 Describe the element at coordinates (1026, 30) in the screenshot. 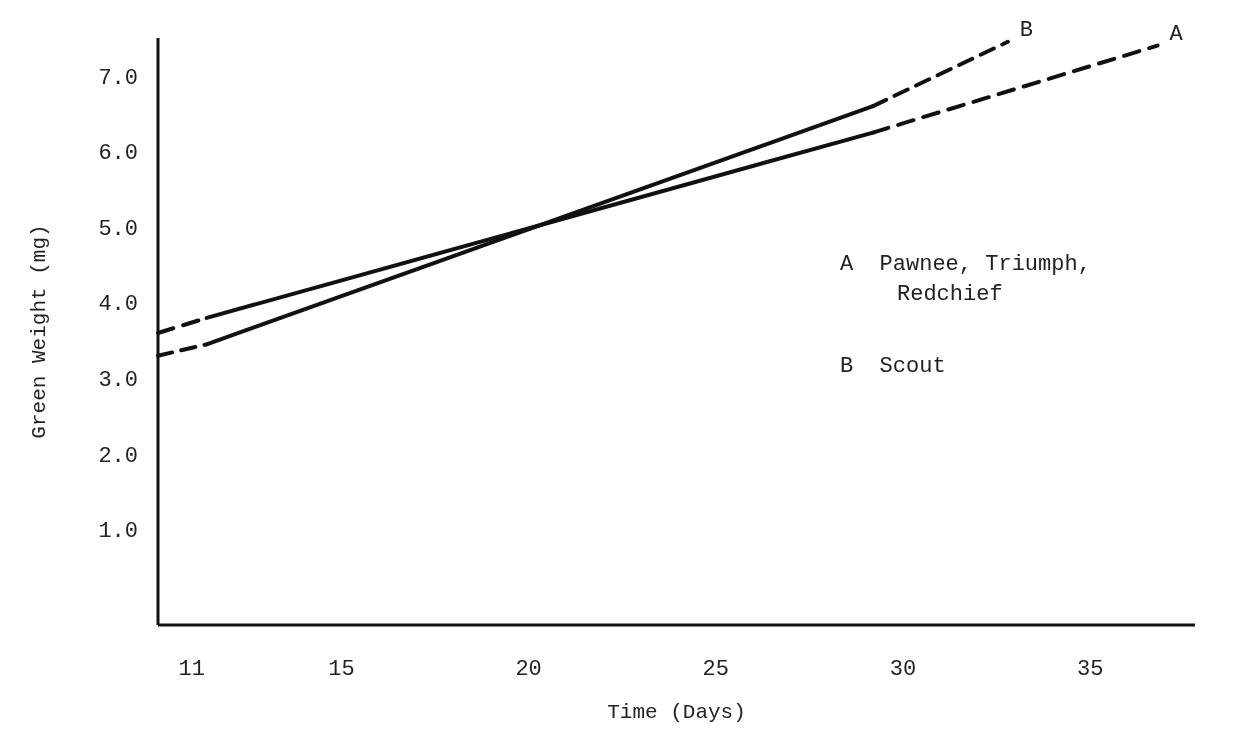

I see `annotation: B` at that location.